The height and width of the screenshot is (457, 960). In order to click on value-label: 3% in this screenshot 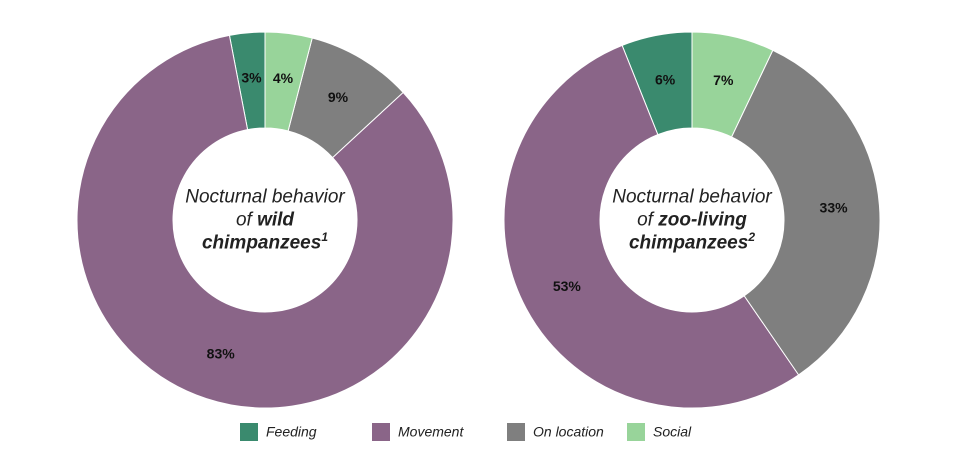, I will do `click(251, 77)`.